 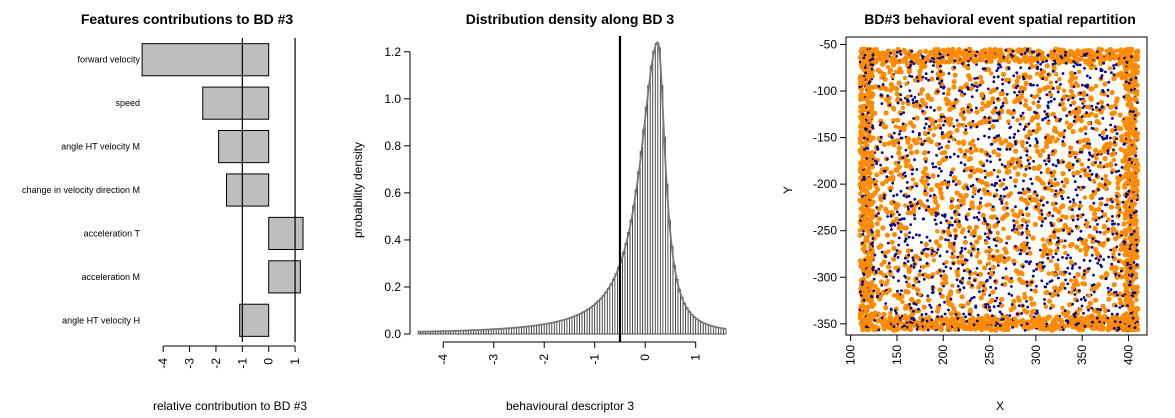 I want to click on x-tick-label-4: 0, so click(x=645, y=357).